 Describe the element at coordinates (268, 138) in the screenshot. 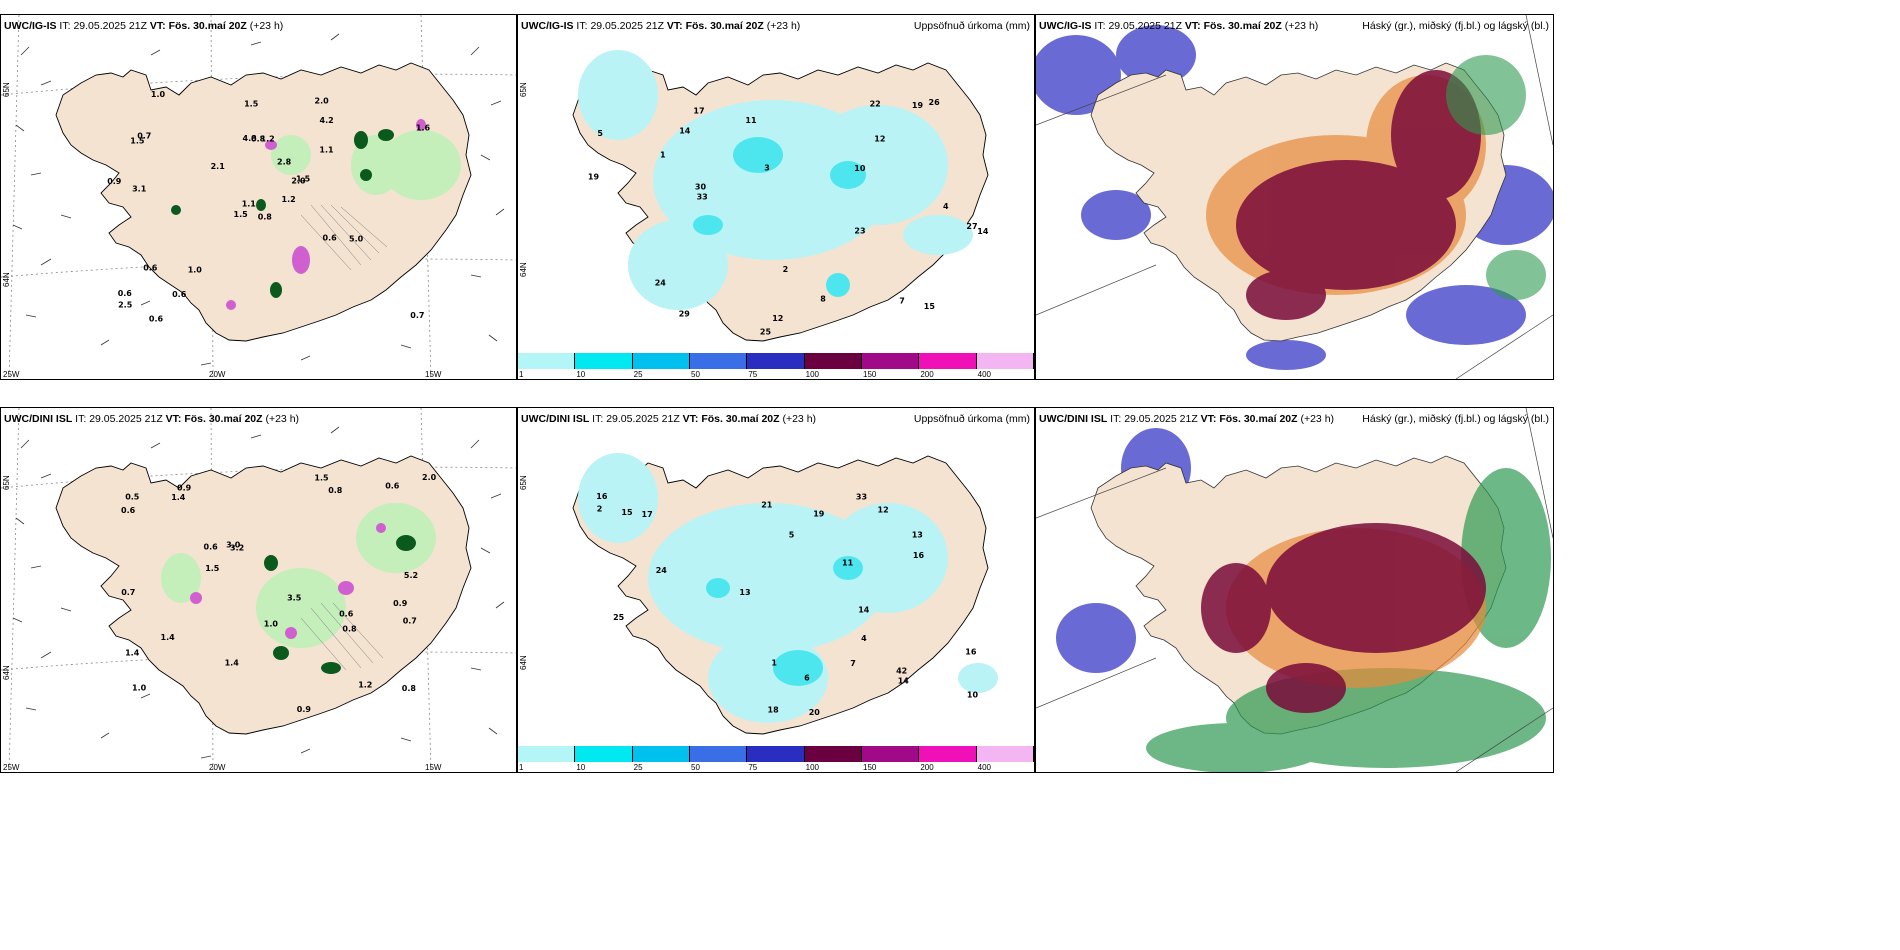

I see `map-value-label: 1.2` at that location.